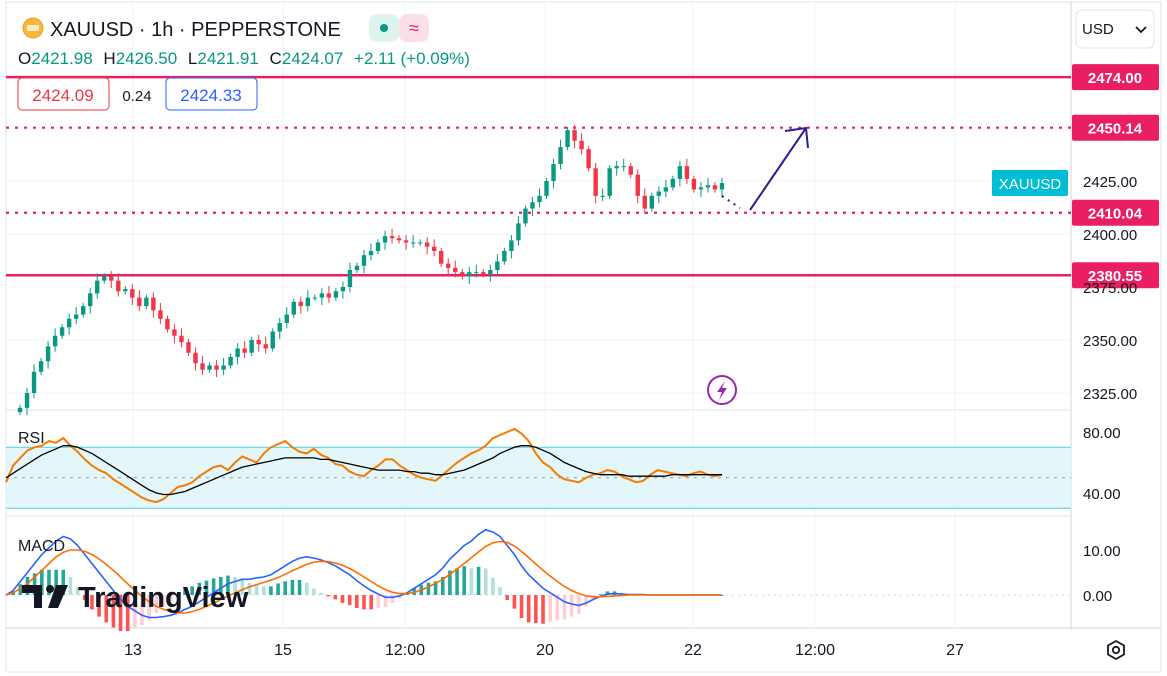  I want to click on rsi-pane, so click(538, 468).